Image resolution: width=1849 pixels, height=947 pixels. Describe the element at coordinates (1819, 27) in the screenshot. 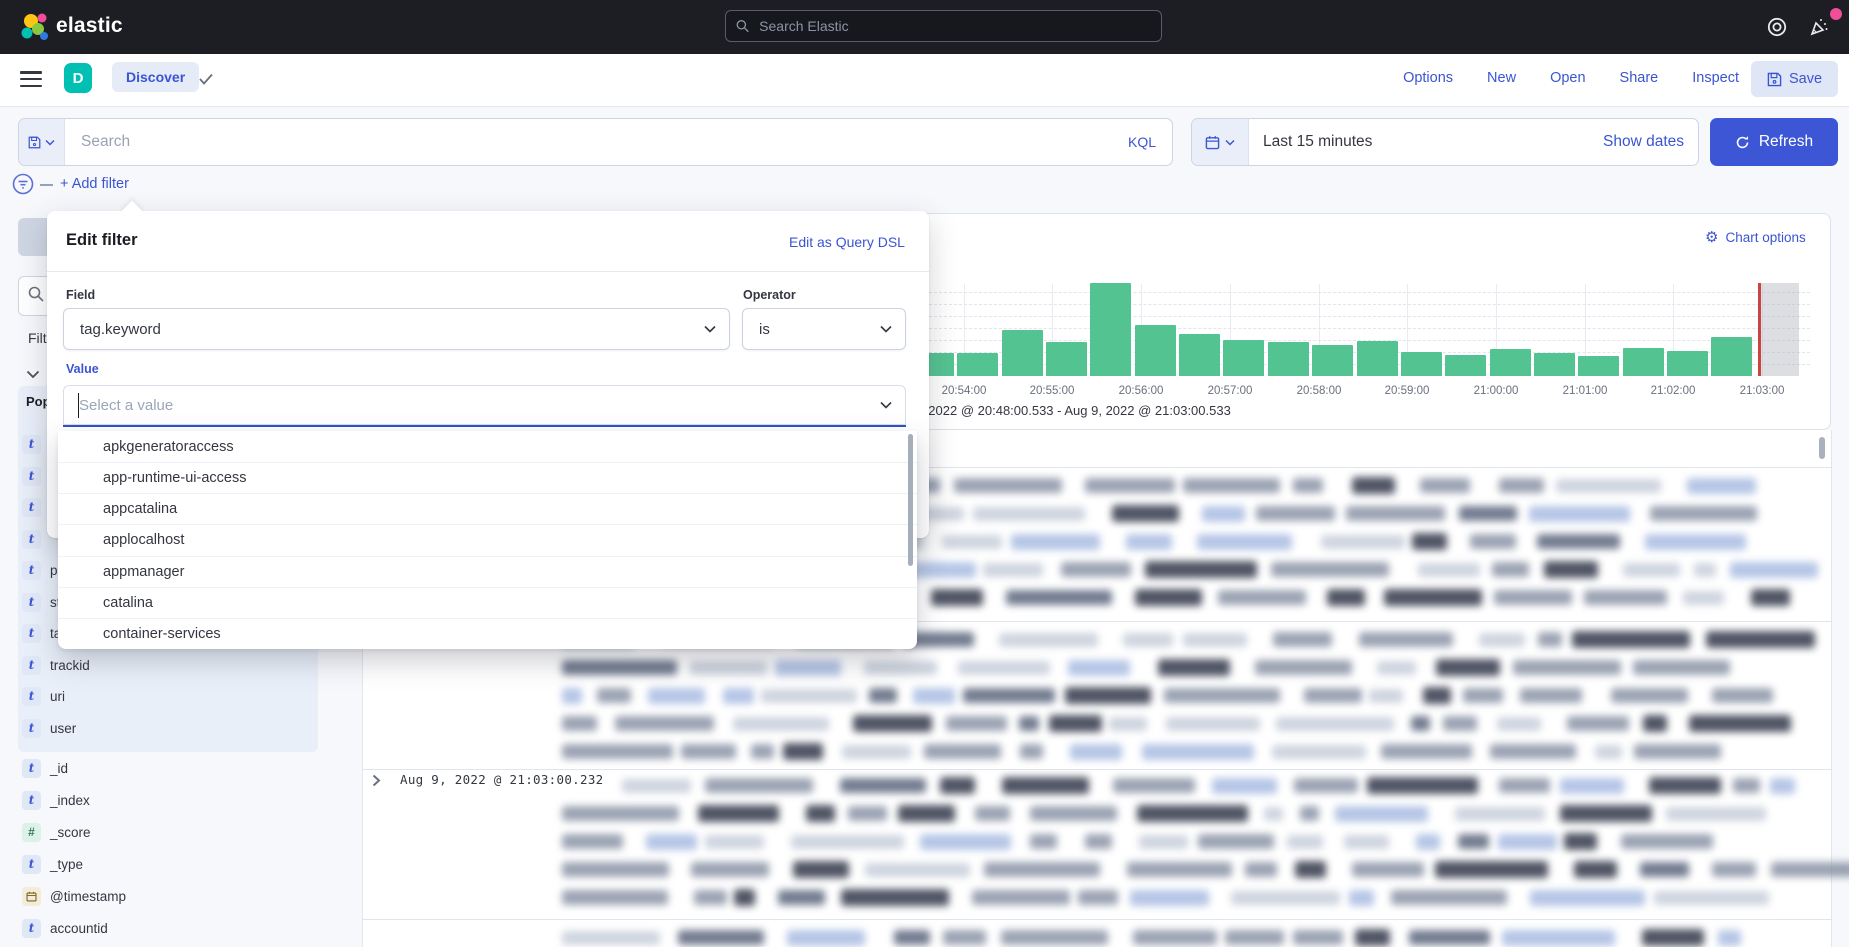

I see `news-feed-icon` at that location.